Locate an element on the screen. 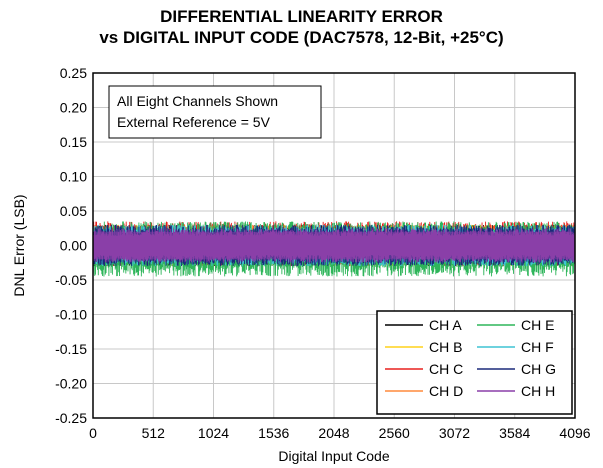  x-tick-label: 2048 is located at coordinates (333, 433).